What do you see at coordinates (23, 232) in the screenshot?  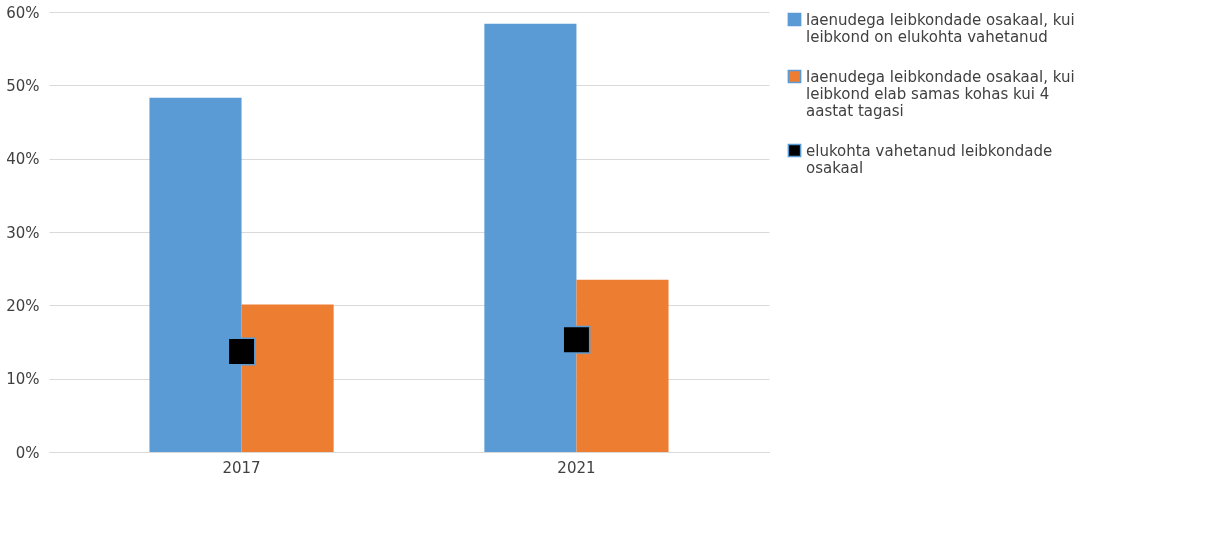 I see `y-tick-label: 30%` at bounding box center [23, 232].